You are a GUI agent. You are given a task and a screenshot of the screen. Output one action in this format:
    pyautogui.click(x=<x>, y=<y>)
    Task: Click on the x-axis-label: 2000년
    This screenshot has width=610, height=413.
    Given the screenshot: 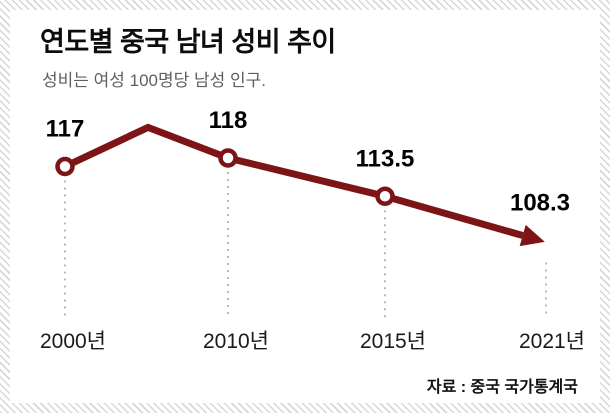 What is the action you would take?
    pyautogui.click(x=73, y=341)
    